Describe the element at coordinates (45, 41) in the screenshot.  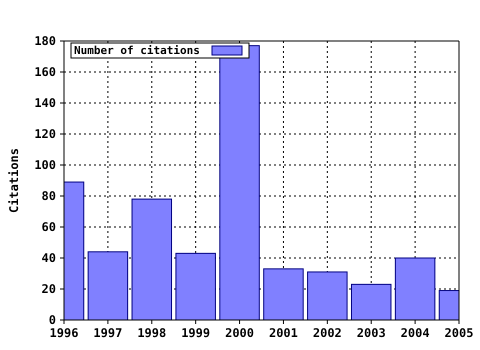
I see `y-tick-label: 180` at that location.